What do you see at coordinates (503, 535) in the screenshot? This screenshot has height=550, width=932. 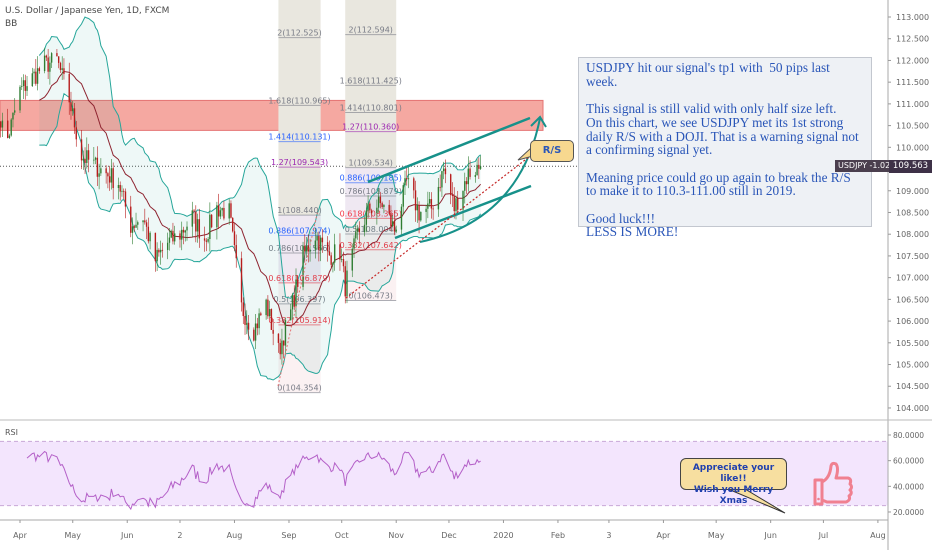 I see `time-tick-label: 2020` at bounding box center [503, 535].